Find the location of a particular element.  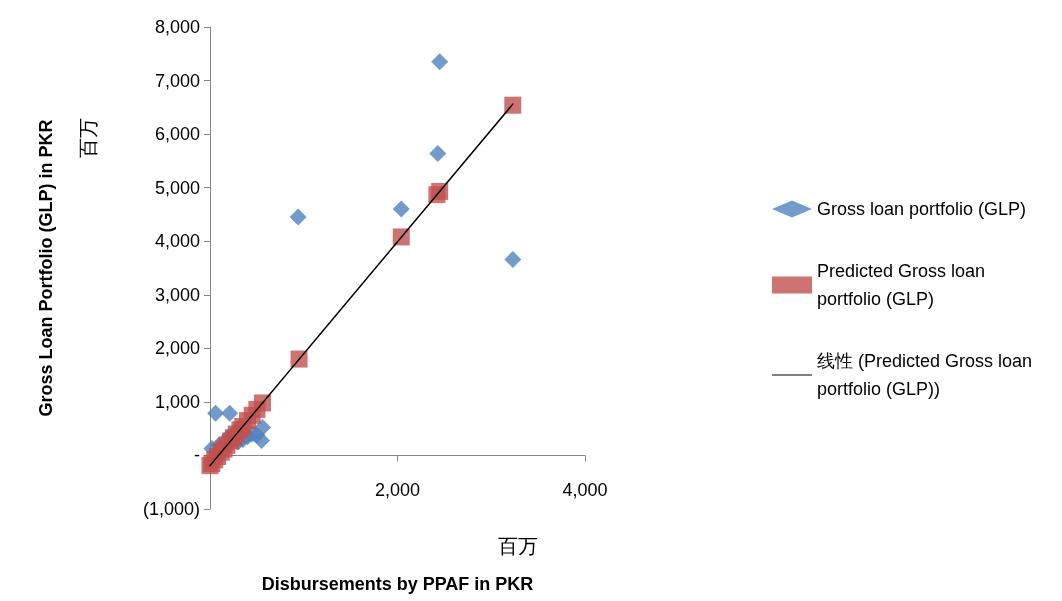

y-tick-label: - is located at coordinates (197, 455).